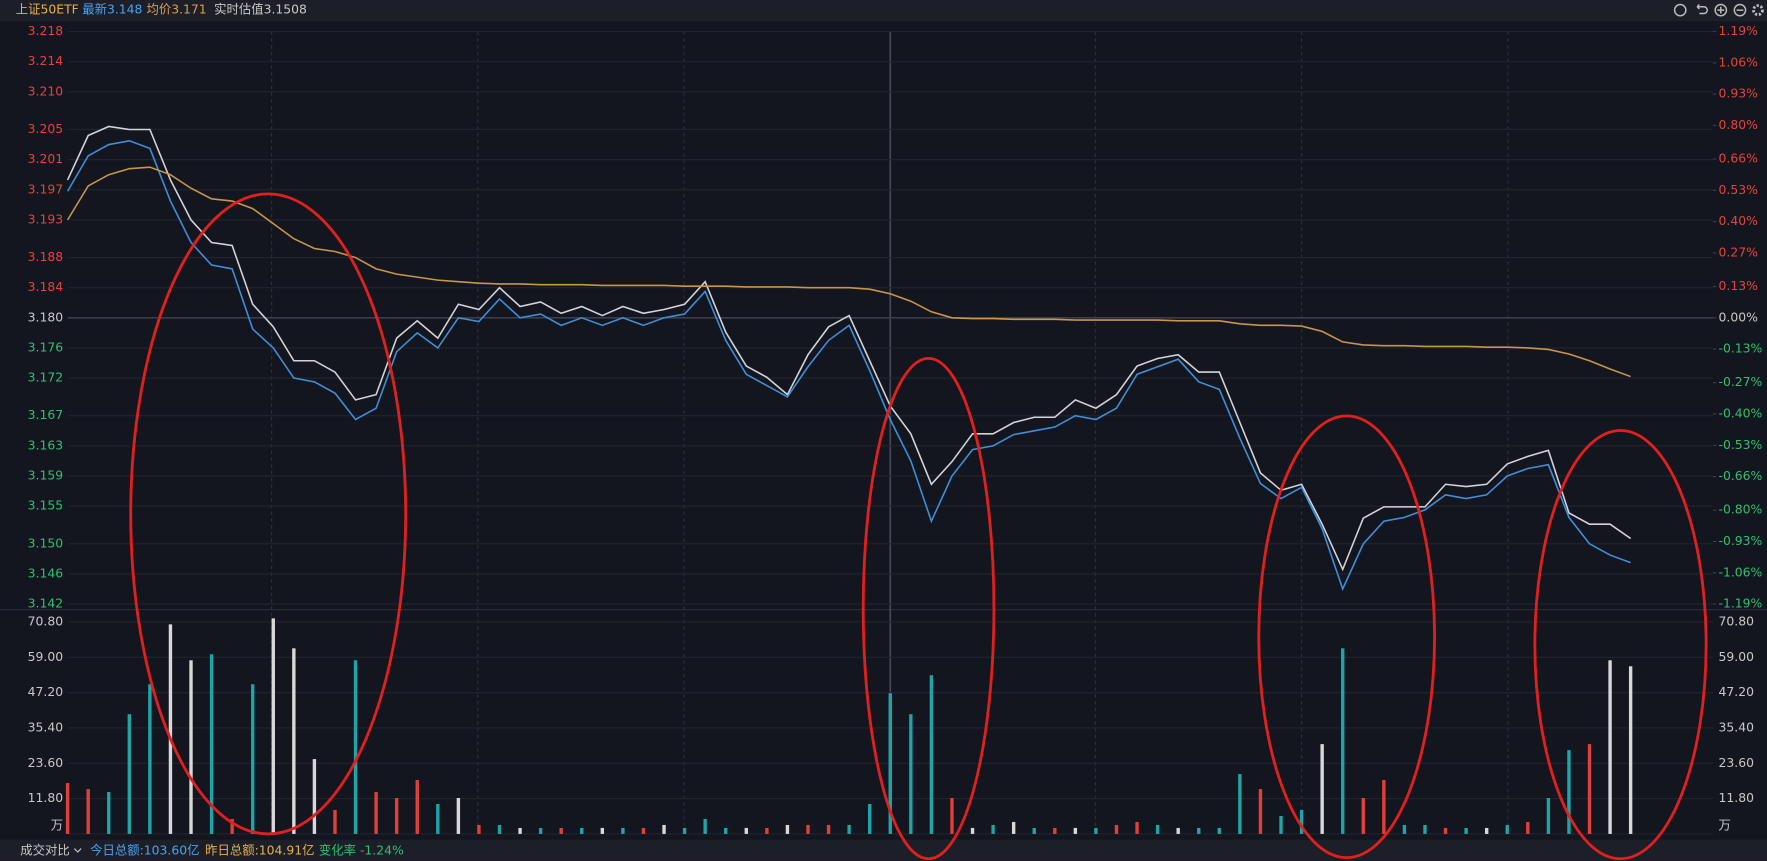 The width and height of the screenshot is (1767, 861). What do you see at coordinates (1739, 220) in the screenshot?
I see `y2-tick-label: 0.40%` at bounding box center [1739, 220].